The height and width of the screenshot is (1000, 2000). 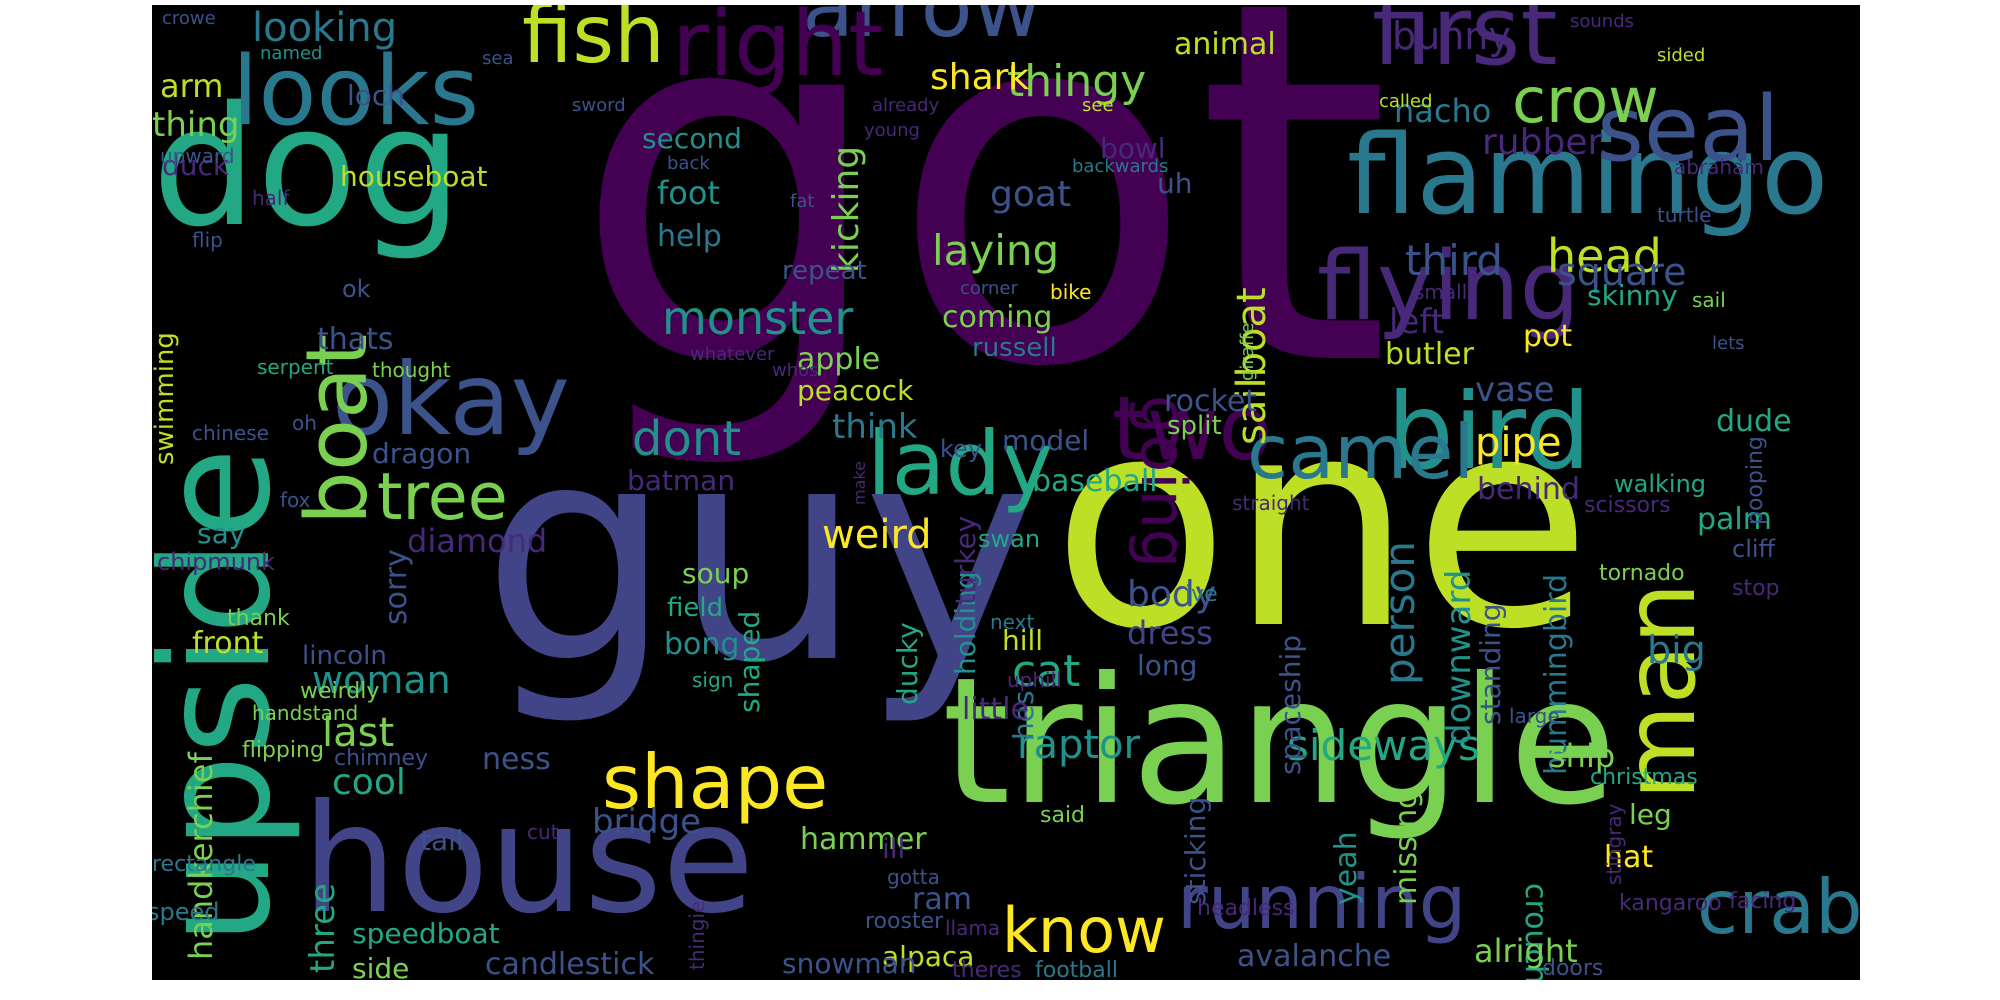 What do you see at coordinates (1582, 756) in the screenshot?
I see `word: ship` at bounding box center [1582, 756].